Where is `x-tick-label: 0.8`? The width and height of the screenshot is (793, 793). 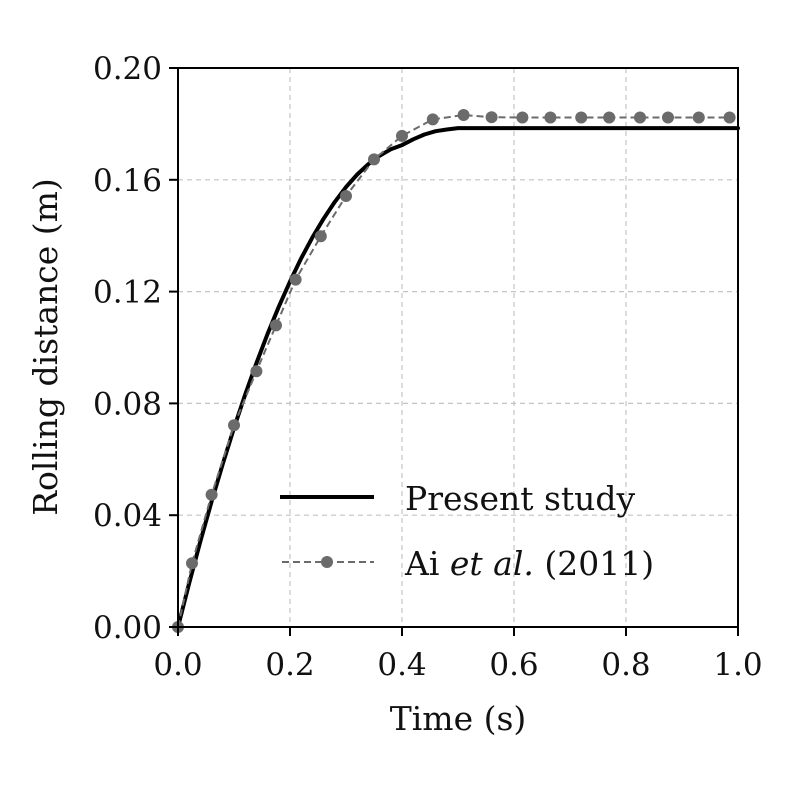
x-tick-label: 0.8 is located at coordinates (625, 665).